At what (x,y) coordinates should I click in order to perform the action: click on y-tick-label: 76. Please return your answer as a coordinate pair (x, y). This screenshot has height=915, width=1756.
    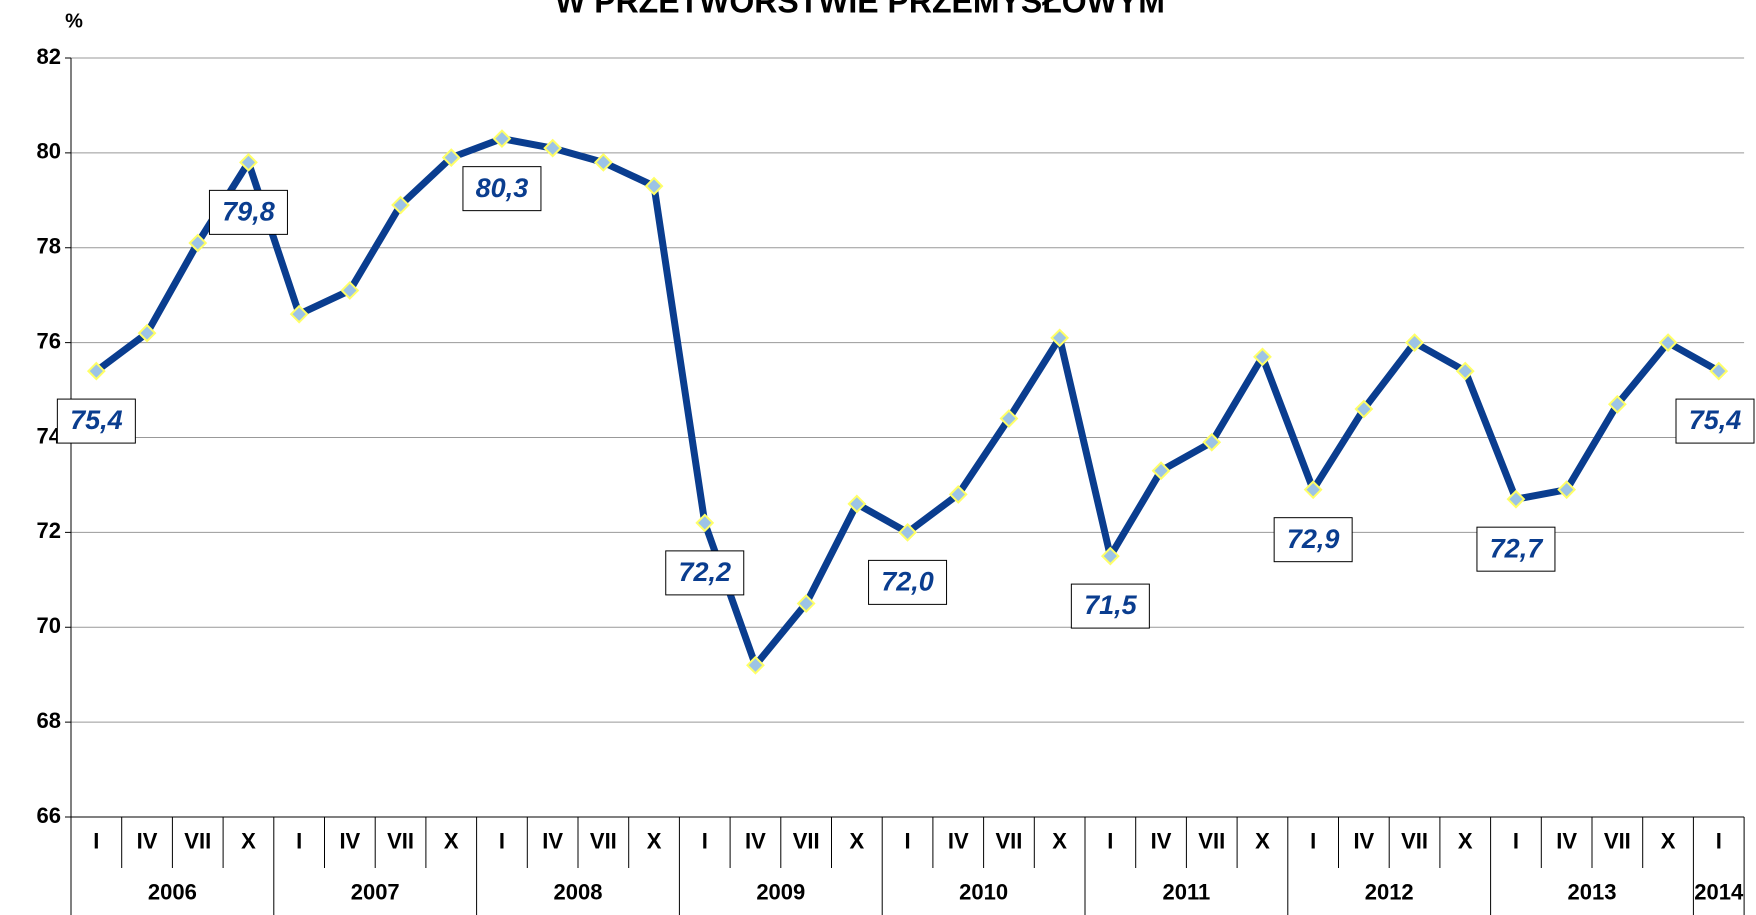
    Looking at the image, I should click on (49, 340).